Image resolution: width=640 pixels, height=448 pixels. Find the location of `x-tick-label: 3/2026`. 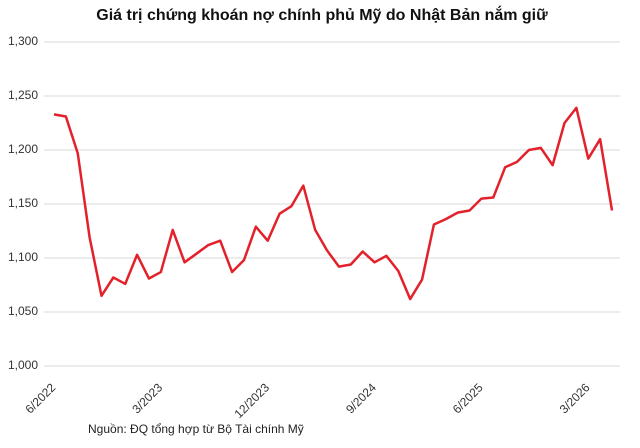

x-tick-label: 3/2026 is located at coordinates (575, 398).